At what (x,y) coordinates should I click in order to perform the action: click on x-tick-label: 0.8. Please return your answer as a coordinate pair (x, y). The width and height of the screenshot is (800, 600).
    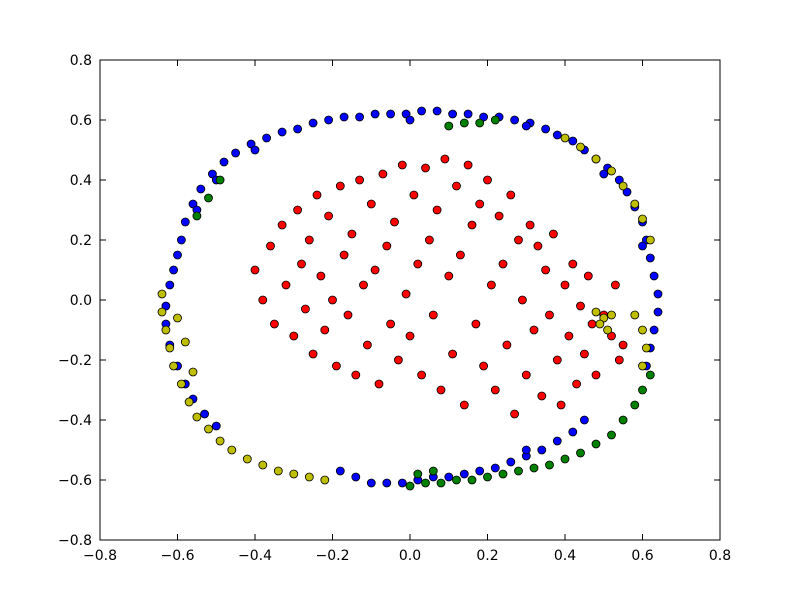
    Looking at the image, I should click on (720, 556).